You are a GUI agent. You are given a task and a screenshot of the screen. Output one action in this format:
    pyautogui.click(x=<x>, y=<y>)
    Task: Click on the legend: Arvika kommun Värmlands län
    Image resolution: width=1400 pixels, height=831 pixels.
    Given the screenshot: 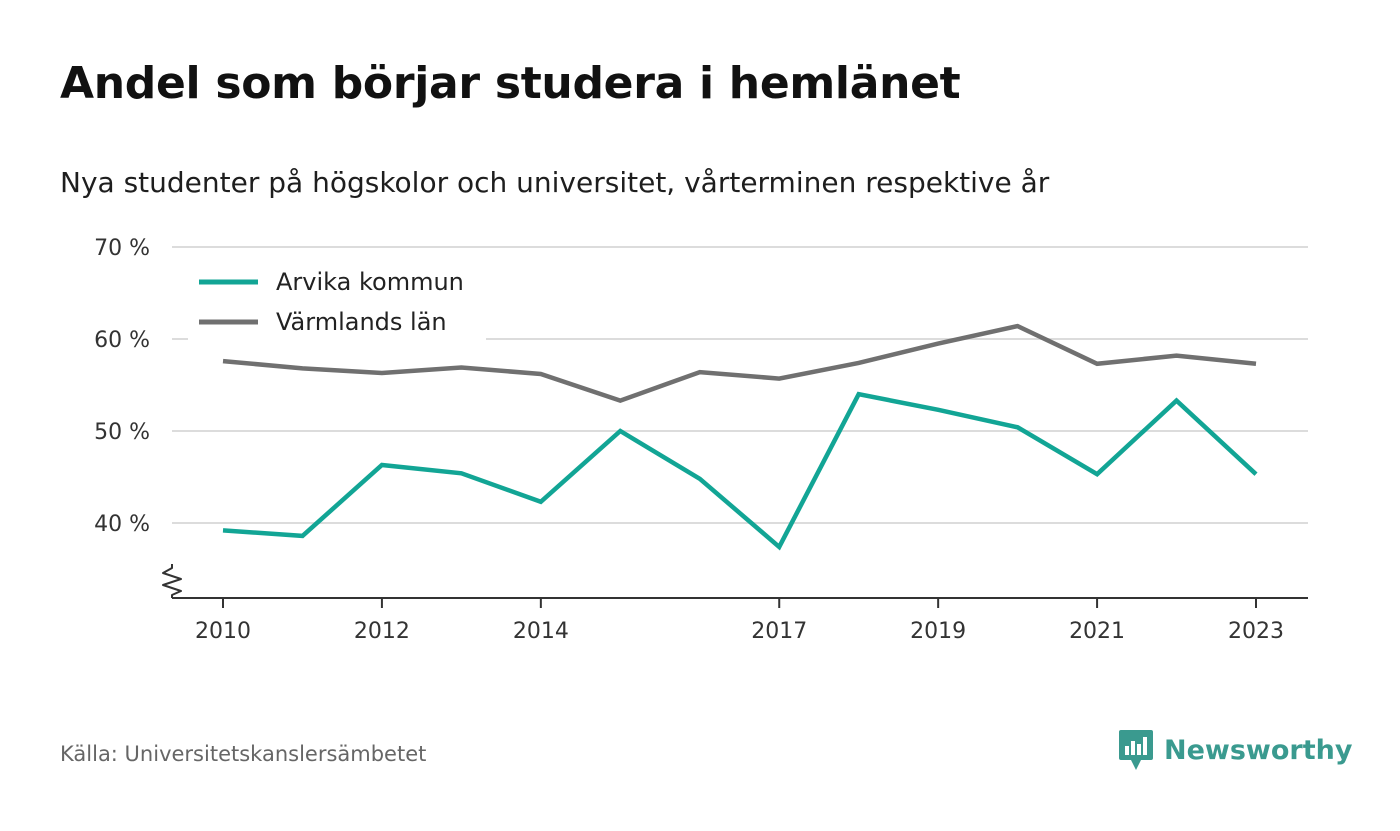 What is the action you would take?
    pyautogui.click(x=337, y=299)
    